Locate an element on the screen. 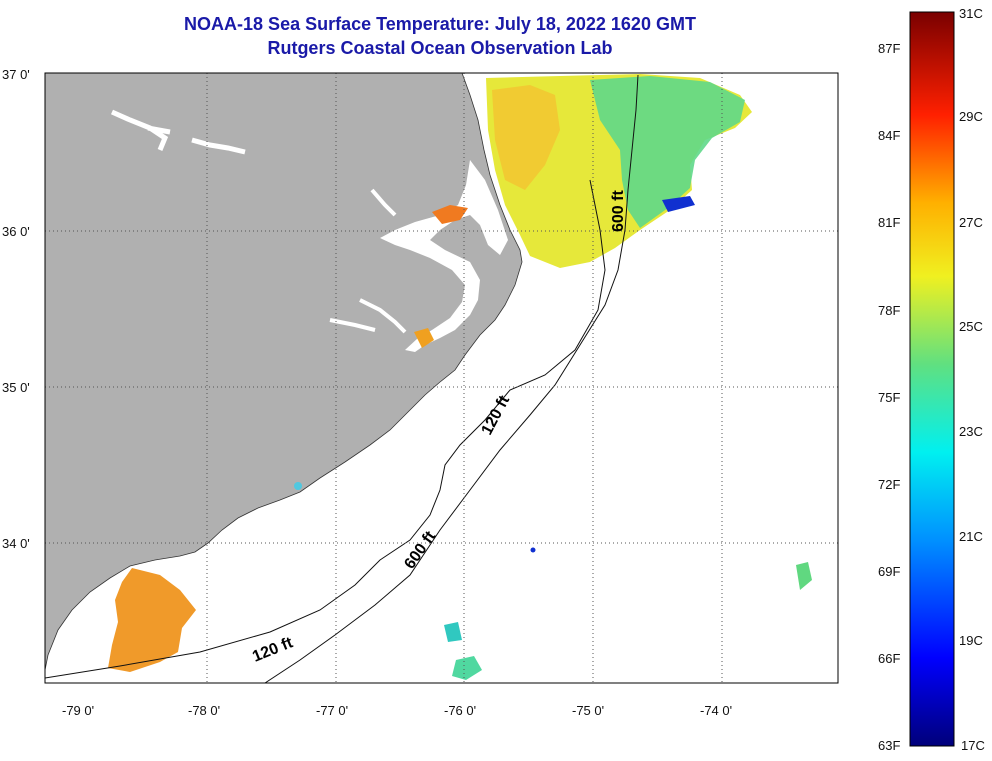  pamlico-sound is located at coordinates (444, 256).